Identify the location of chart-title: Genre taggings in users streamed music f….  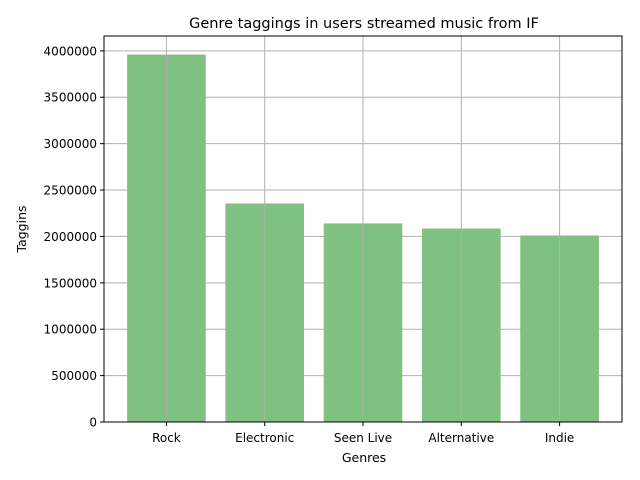
(364, 24).